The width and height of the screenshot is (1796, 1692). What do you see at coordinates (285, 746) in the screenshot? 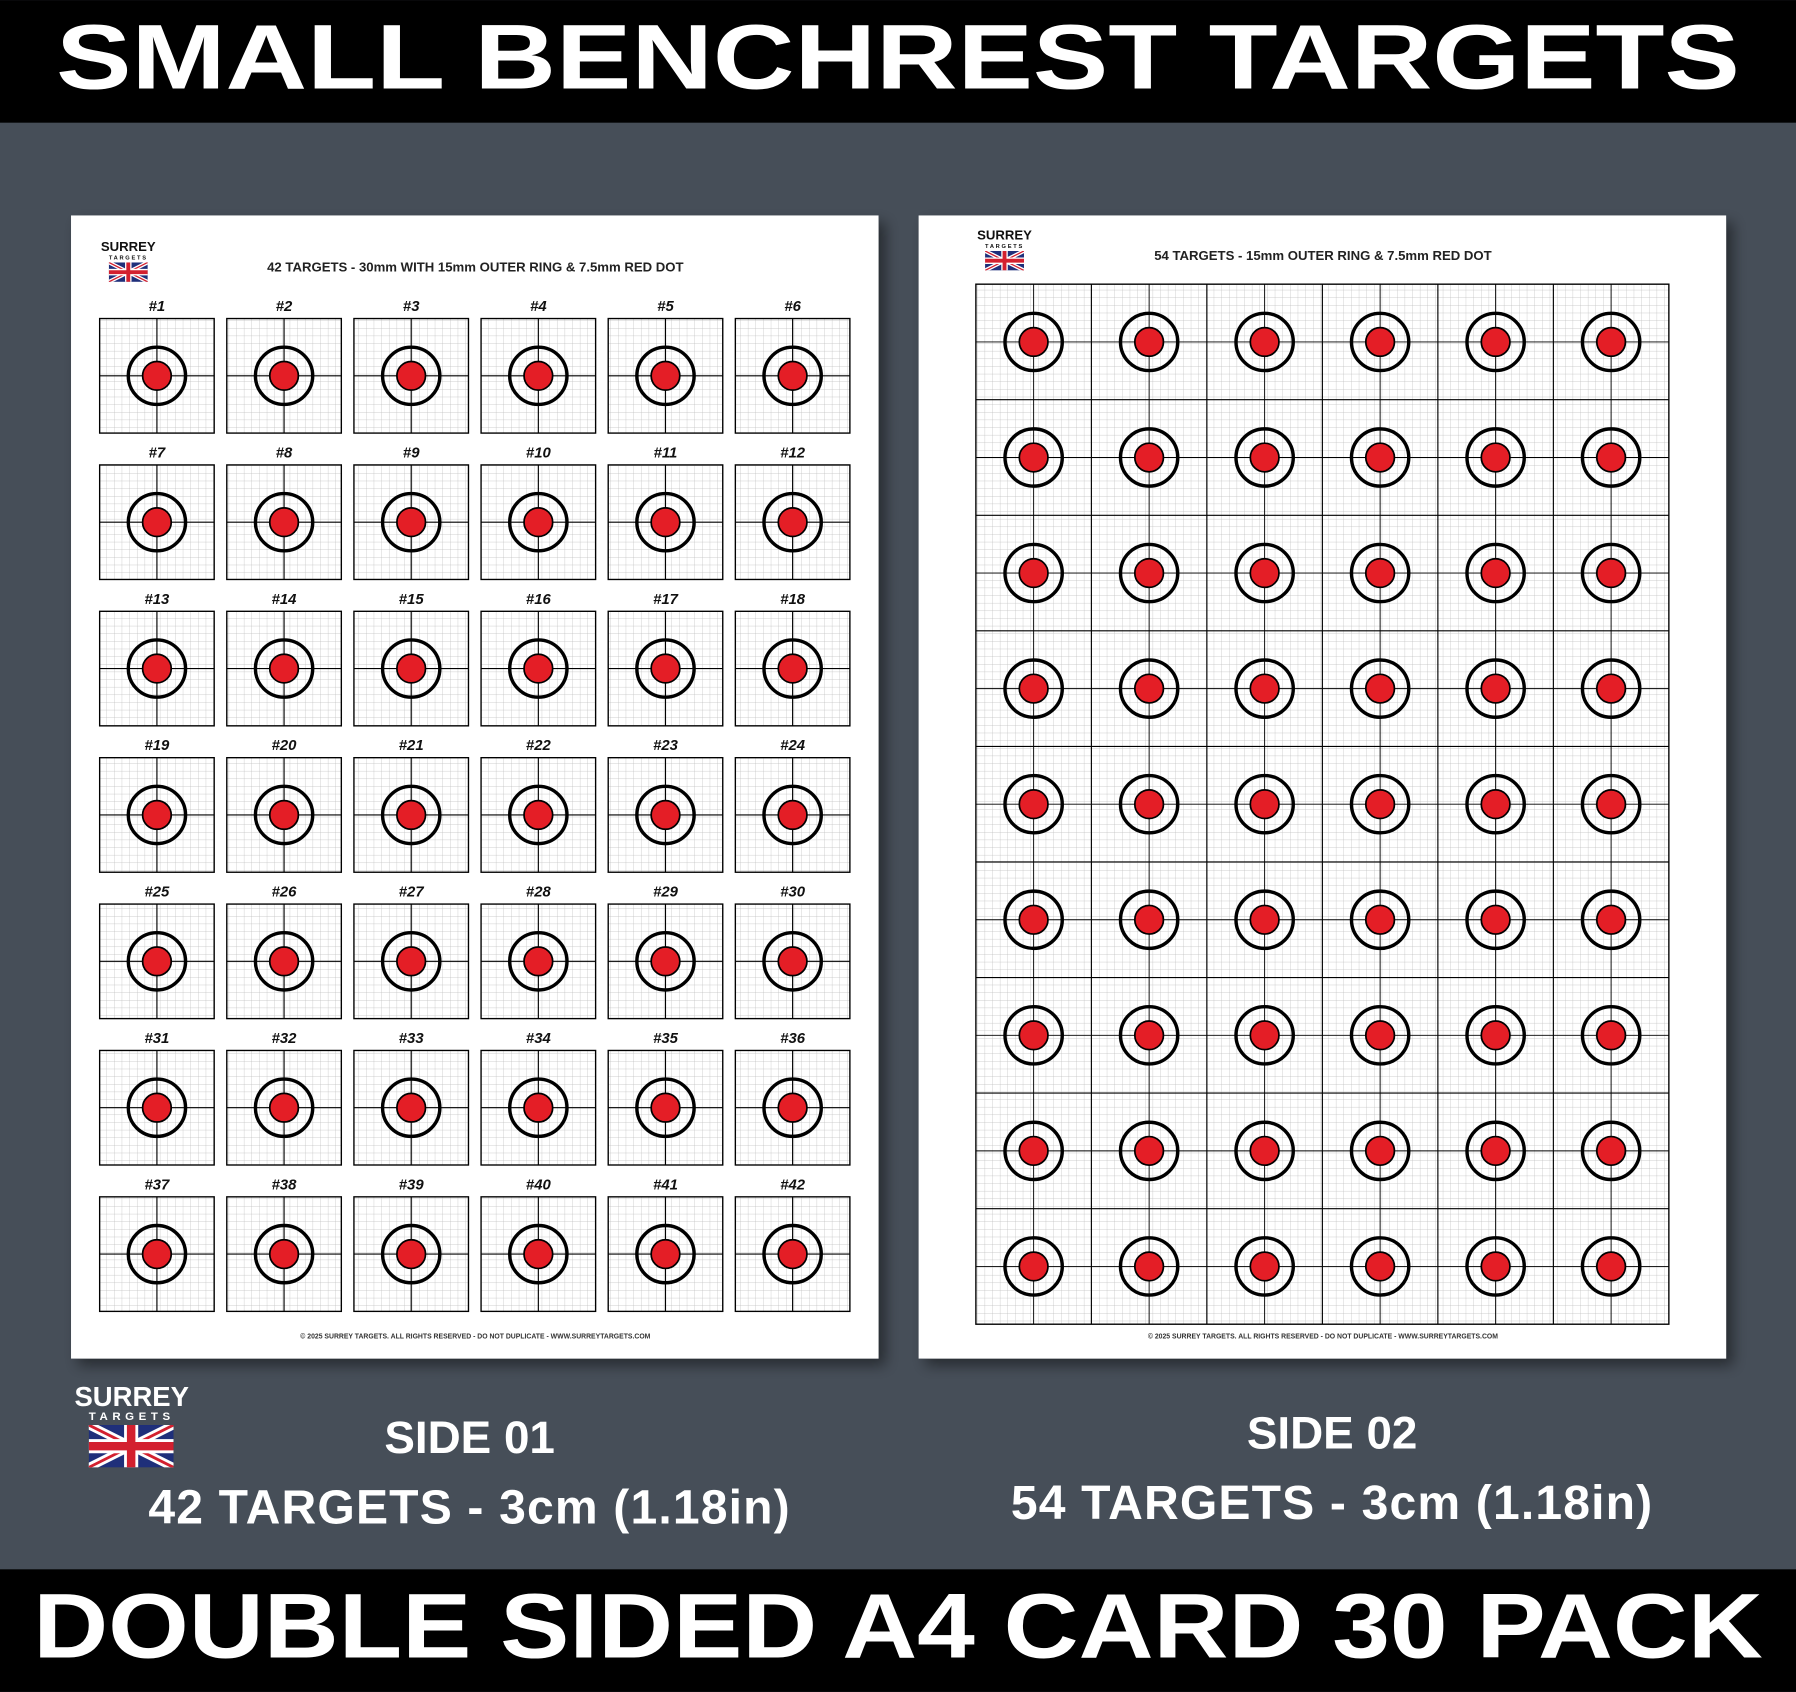
I see `target-label: #20` at bounding box center [285, 746].